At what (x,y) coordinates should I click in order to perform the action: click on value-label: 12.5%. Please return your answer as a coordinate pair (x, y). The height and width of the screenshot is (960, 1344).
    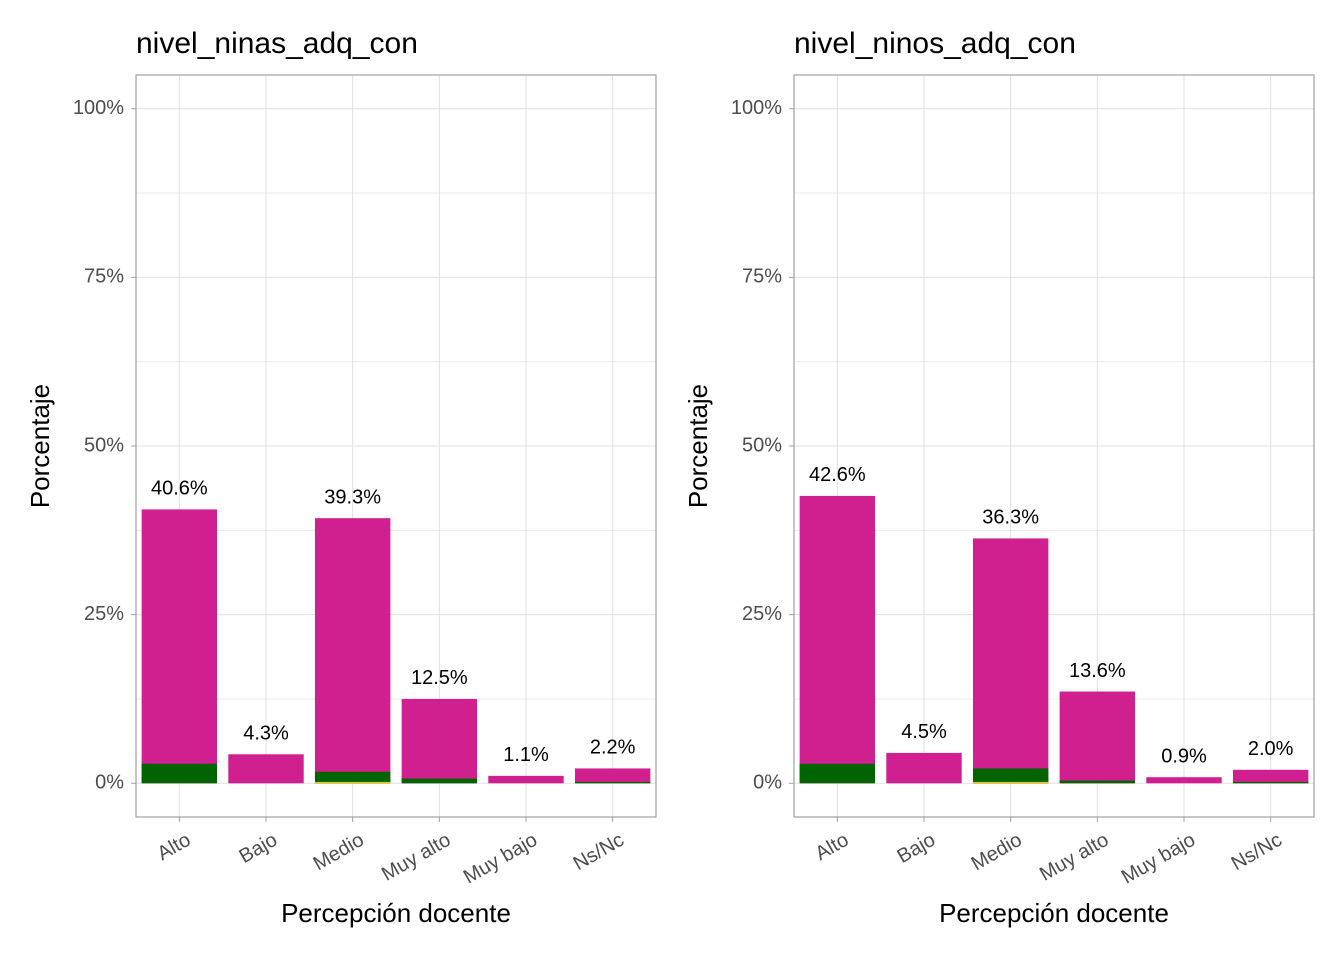
    Looking at the image, I should click on (439, 678).